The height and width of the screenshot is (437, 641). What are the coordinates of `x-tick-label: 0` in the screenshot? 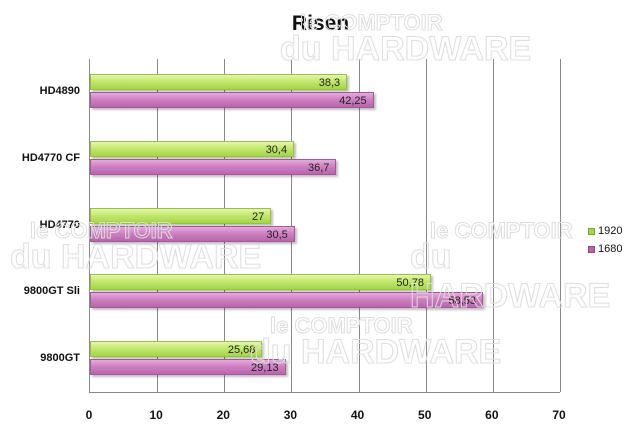 It's located at (89, 415).